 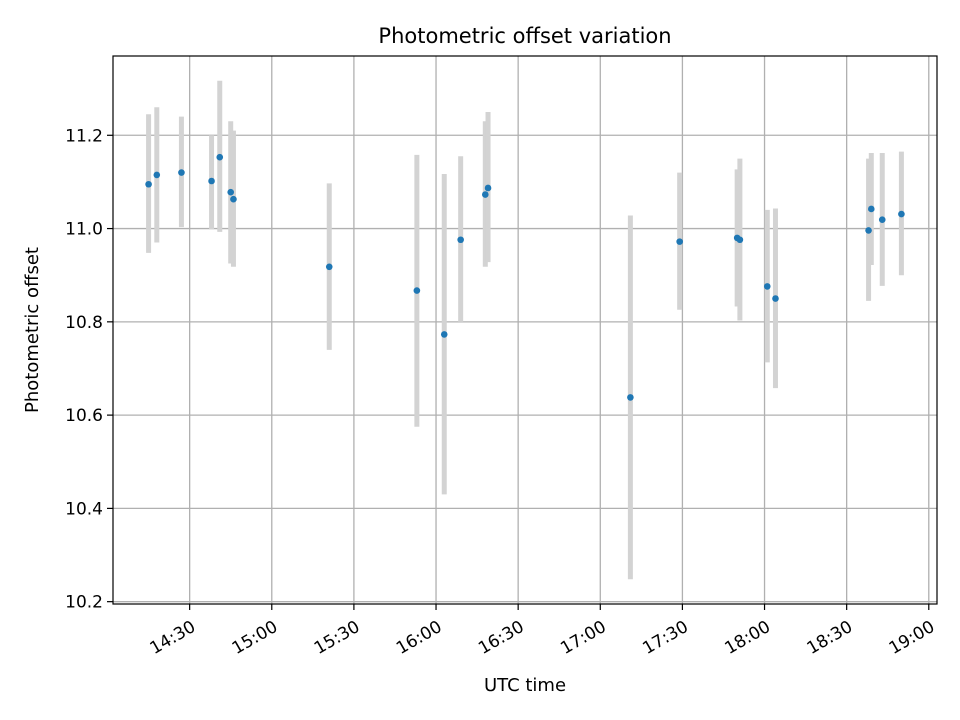 I want to click on chart-title: Photometric offset variation, so click(x=524, y=36).